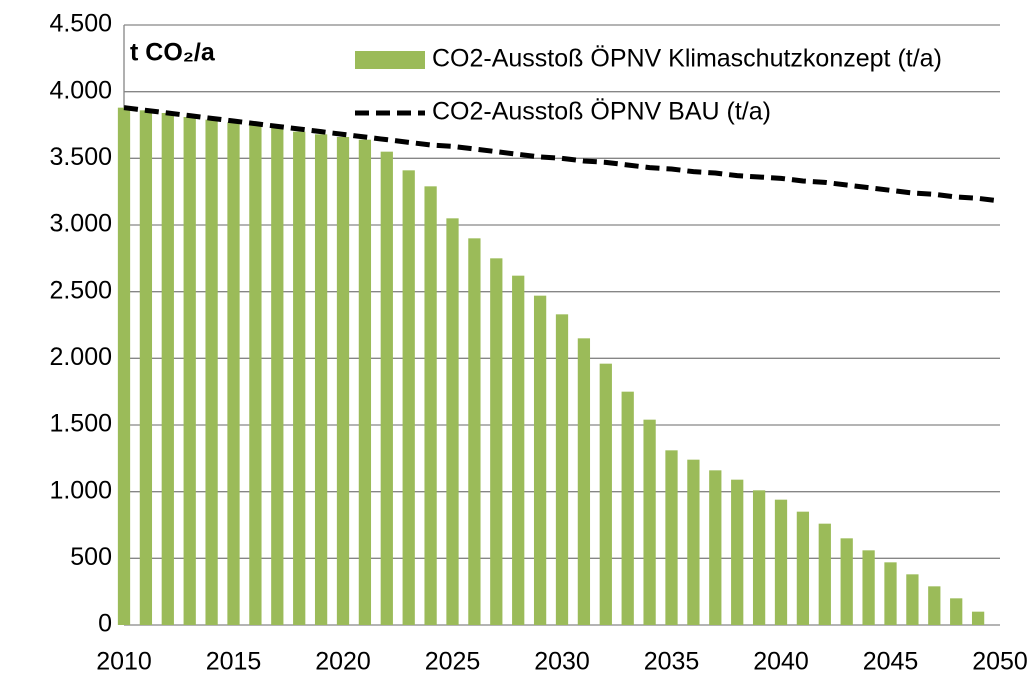 The image size is (1035, 677). Describe the element at coordinates (891, 662) in the screenshot. I see `x-tick-label: 2045` at that location.